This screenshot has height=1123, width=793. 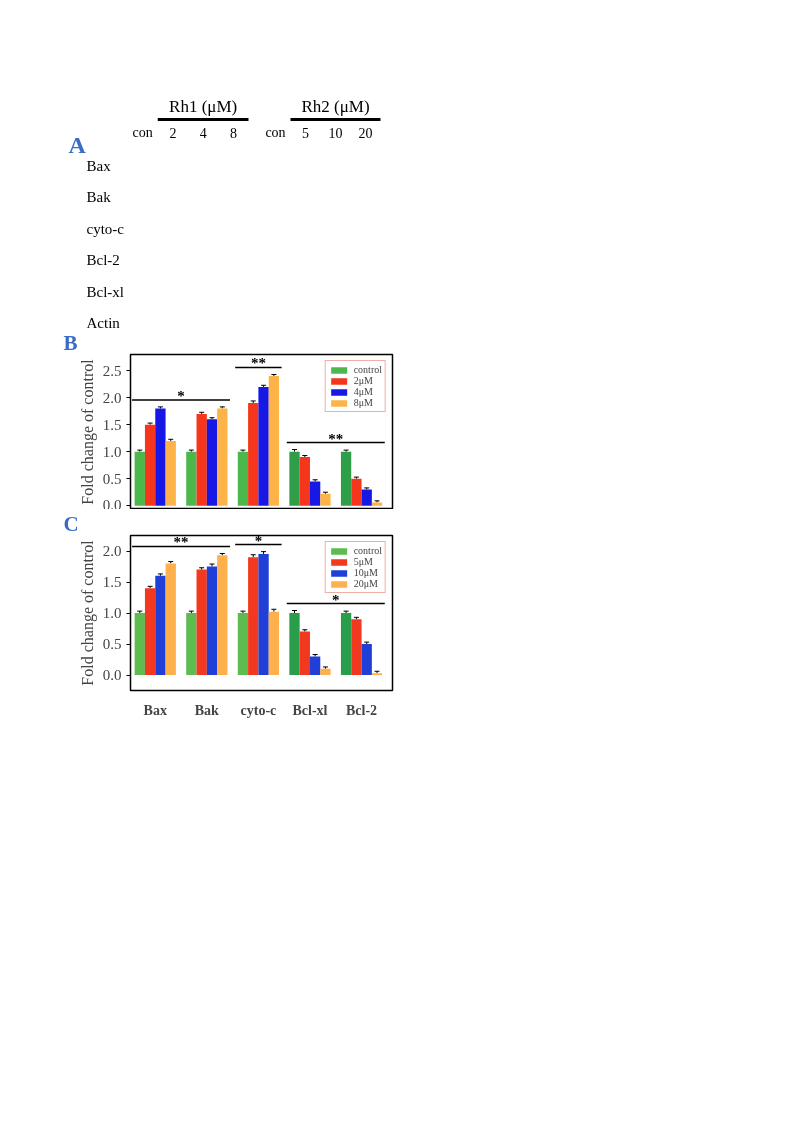 What do you see at coordinates (363, 391) in the screenshot?
I see `legend-label: 4μM` at bounding box center [363, 391].